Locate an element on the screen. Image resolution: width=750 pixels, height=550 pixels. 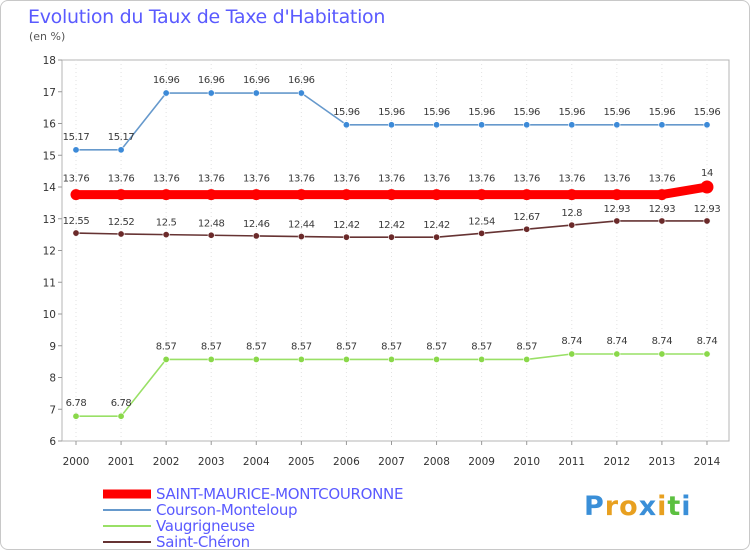
y-tick-label: 15 is located at coordinates (49, 156).